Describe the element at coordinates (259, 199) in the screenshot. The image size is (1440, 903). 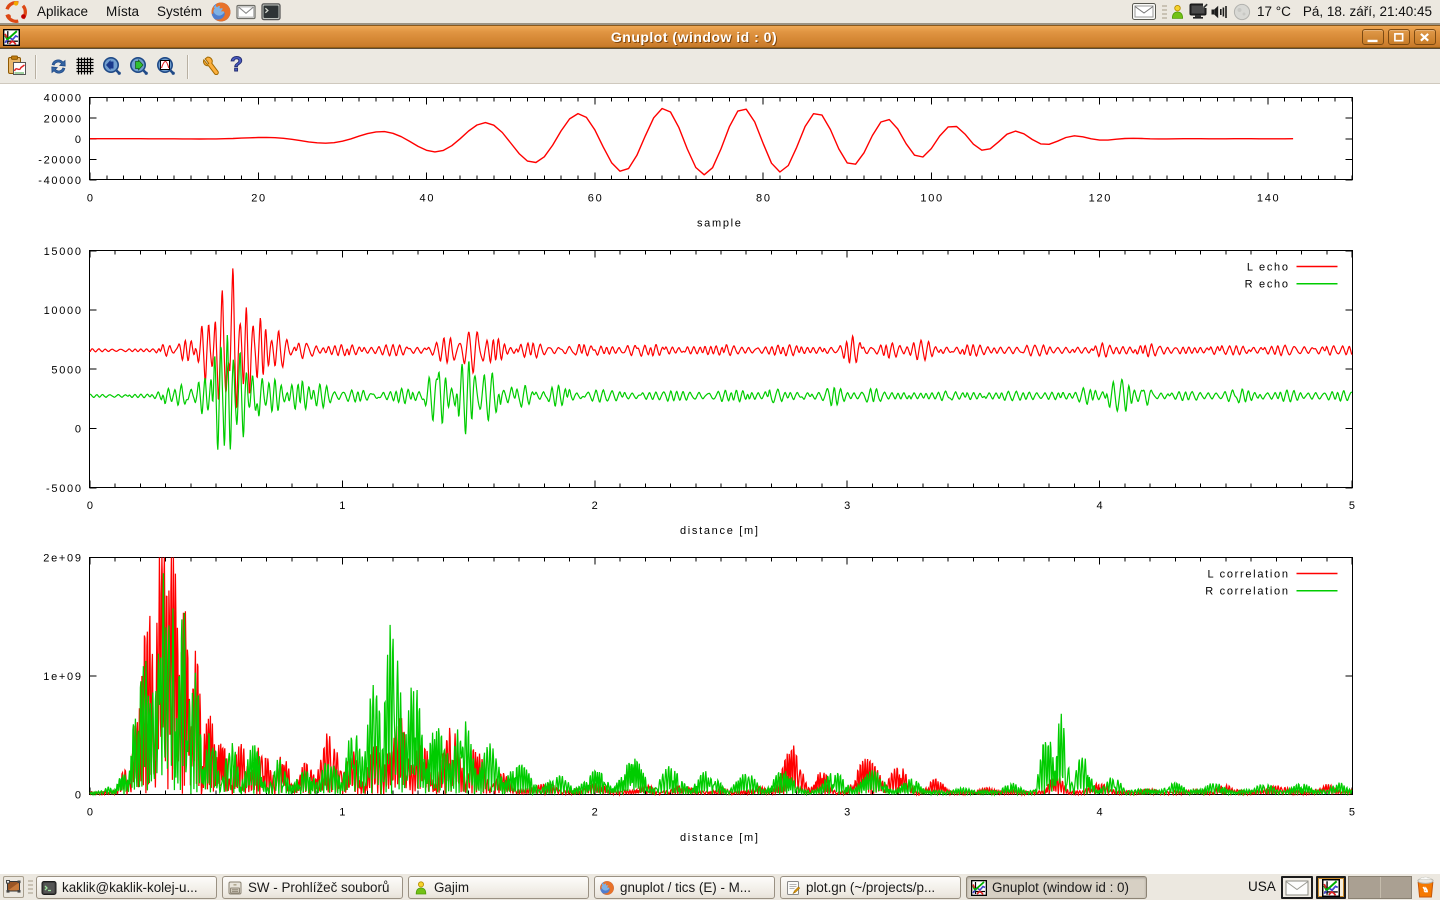
I see `svg-text: 20` at that location.